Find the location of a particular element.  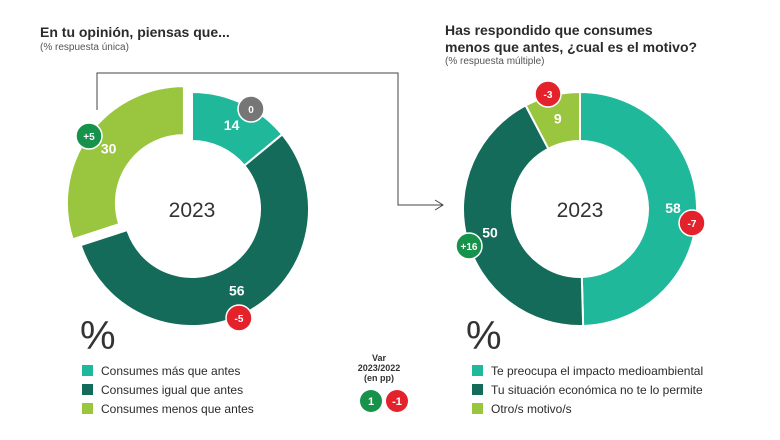

variation-badge-label: +16 is located at coordinates (469, 247).